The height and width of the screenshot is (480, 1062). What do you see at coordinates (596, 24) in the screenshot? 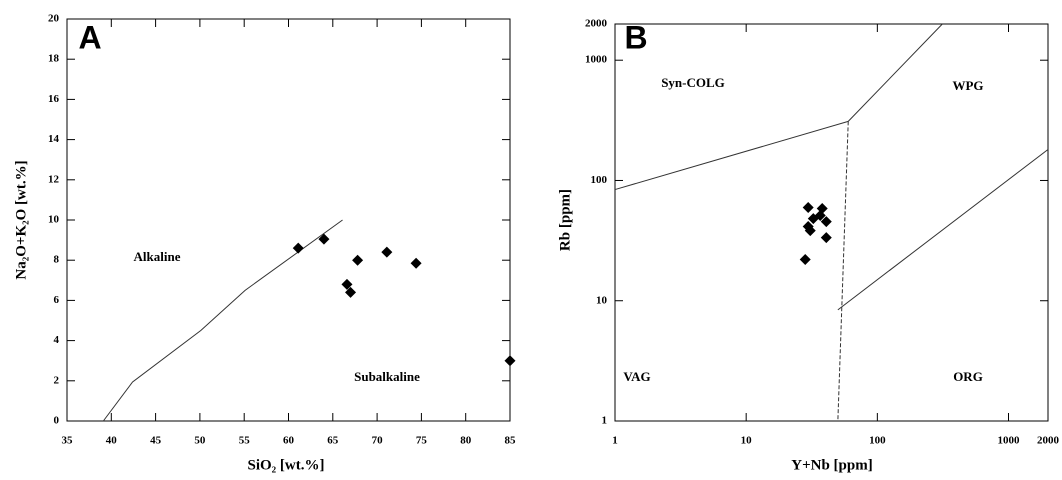
I see `y-tick-label: 2000` at bounding box center [596, 24].